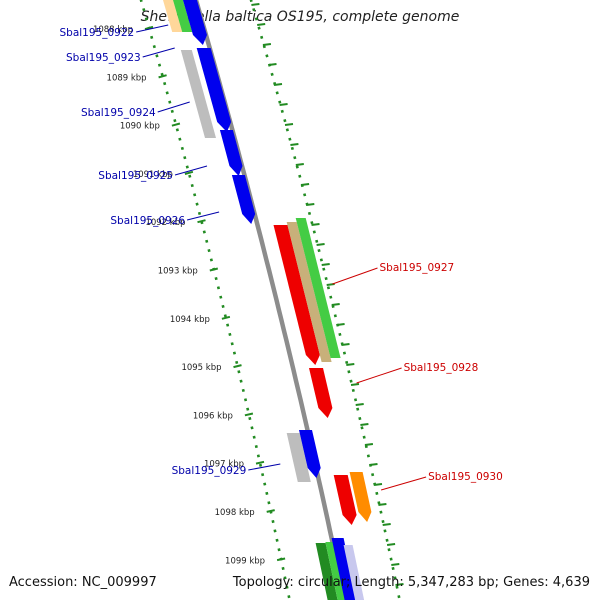 The width and height of the screenshot is (600, 600). I want to click on kbp-tick-label: 1096 kbp, so click(213, 416).